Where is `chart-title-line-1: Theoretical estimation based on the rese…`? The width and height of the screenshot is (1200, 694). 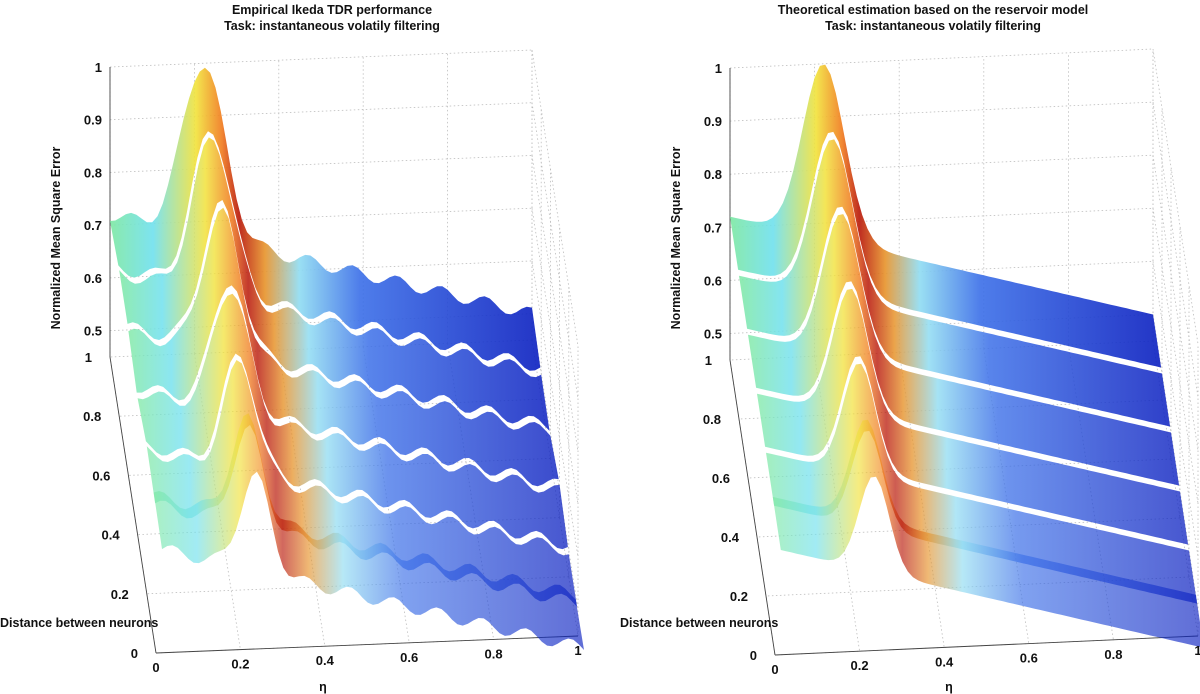
chart-title-line-1: Theoretical estimation based on the rese… is located at coordinates (933, 10).